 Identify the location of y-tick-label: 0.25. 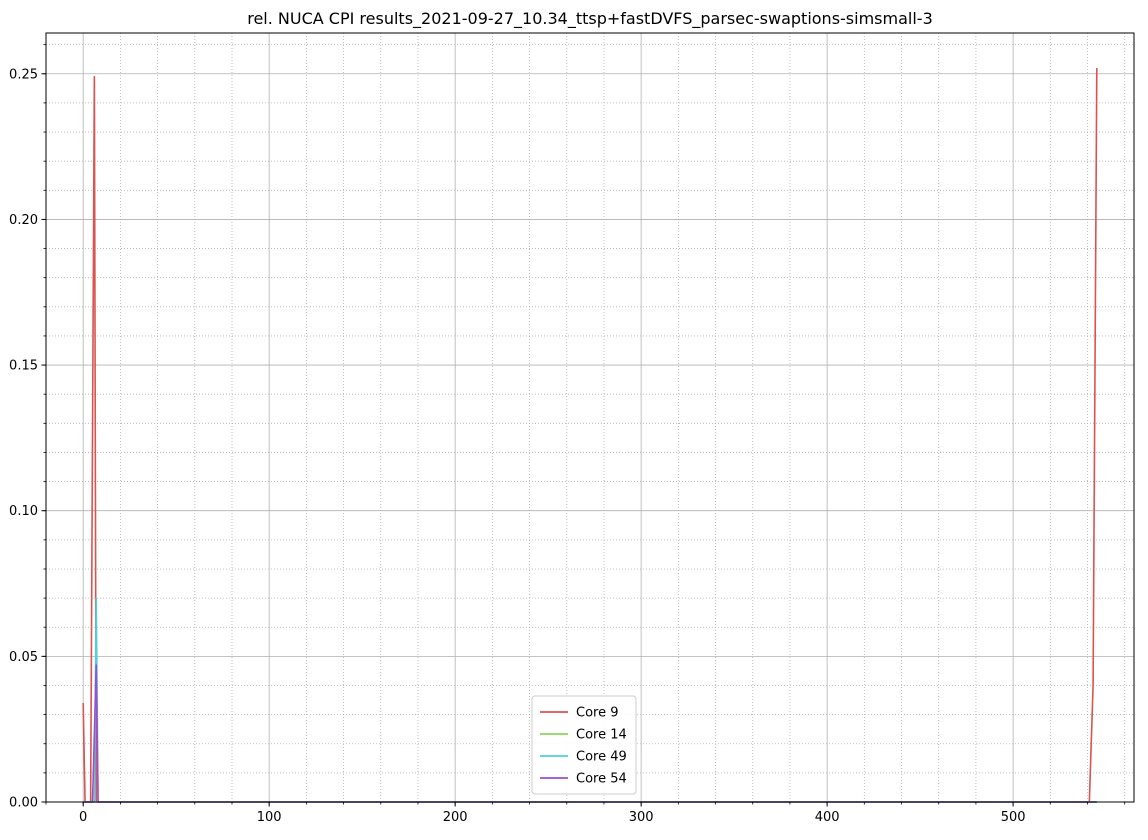
(23, 74).